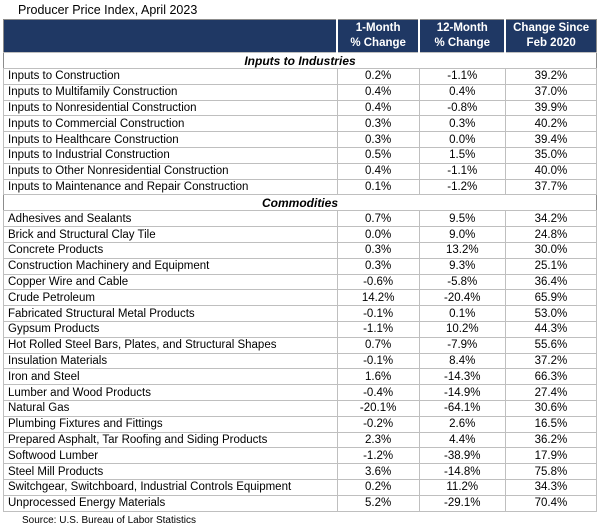 The height and width of the screenshot is (524, 600). Describe the element at coordinates (170, 36) in the screenshot. I see `header-spacer-cell` at that location.